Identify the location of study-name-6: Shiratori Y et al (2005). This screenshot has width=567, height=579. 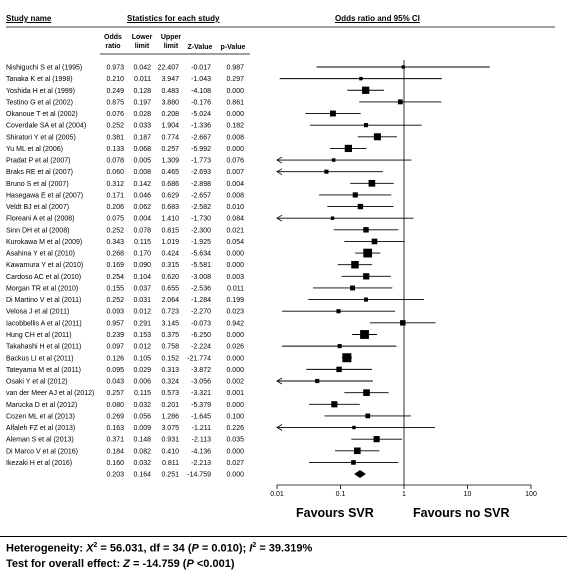
(41, 137).